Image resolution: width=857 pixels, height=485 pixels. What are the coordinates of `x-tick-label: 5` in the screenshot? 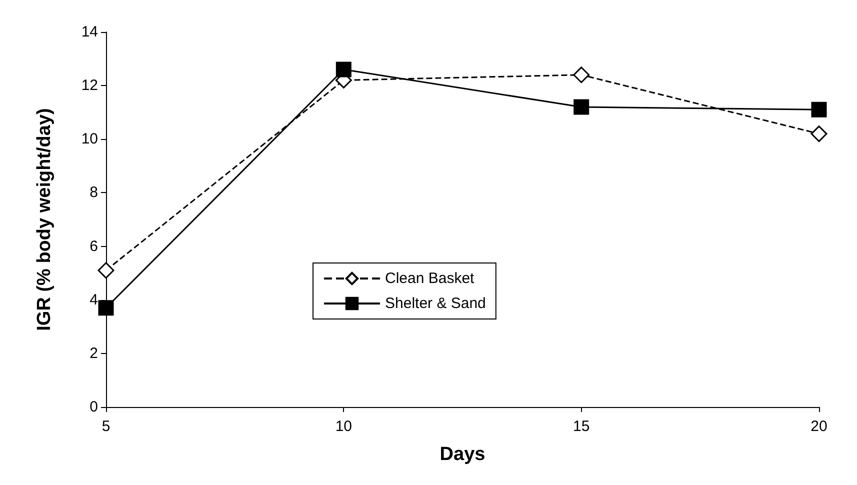 It's located at (106, 426).